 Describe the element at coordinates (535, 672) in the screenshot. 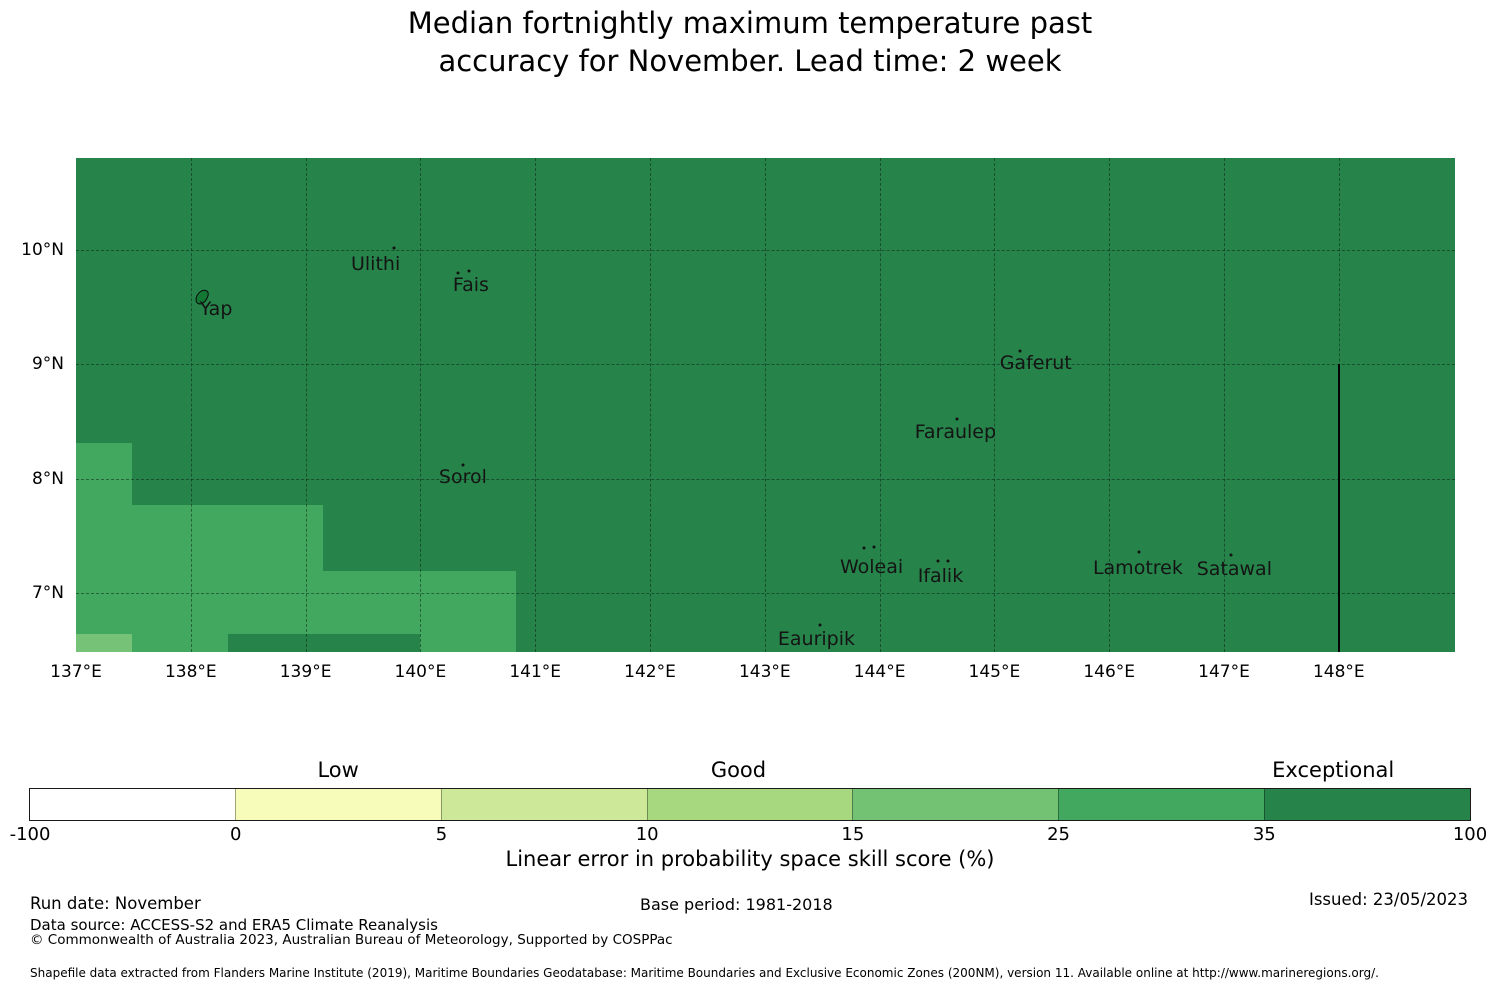

I see `longitude-tick-label: 141°E` at that location.